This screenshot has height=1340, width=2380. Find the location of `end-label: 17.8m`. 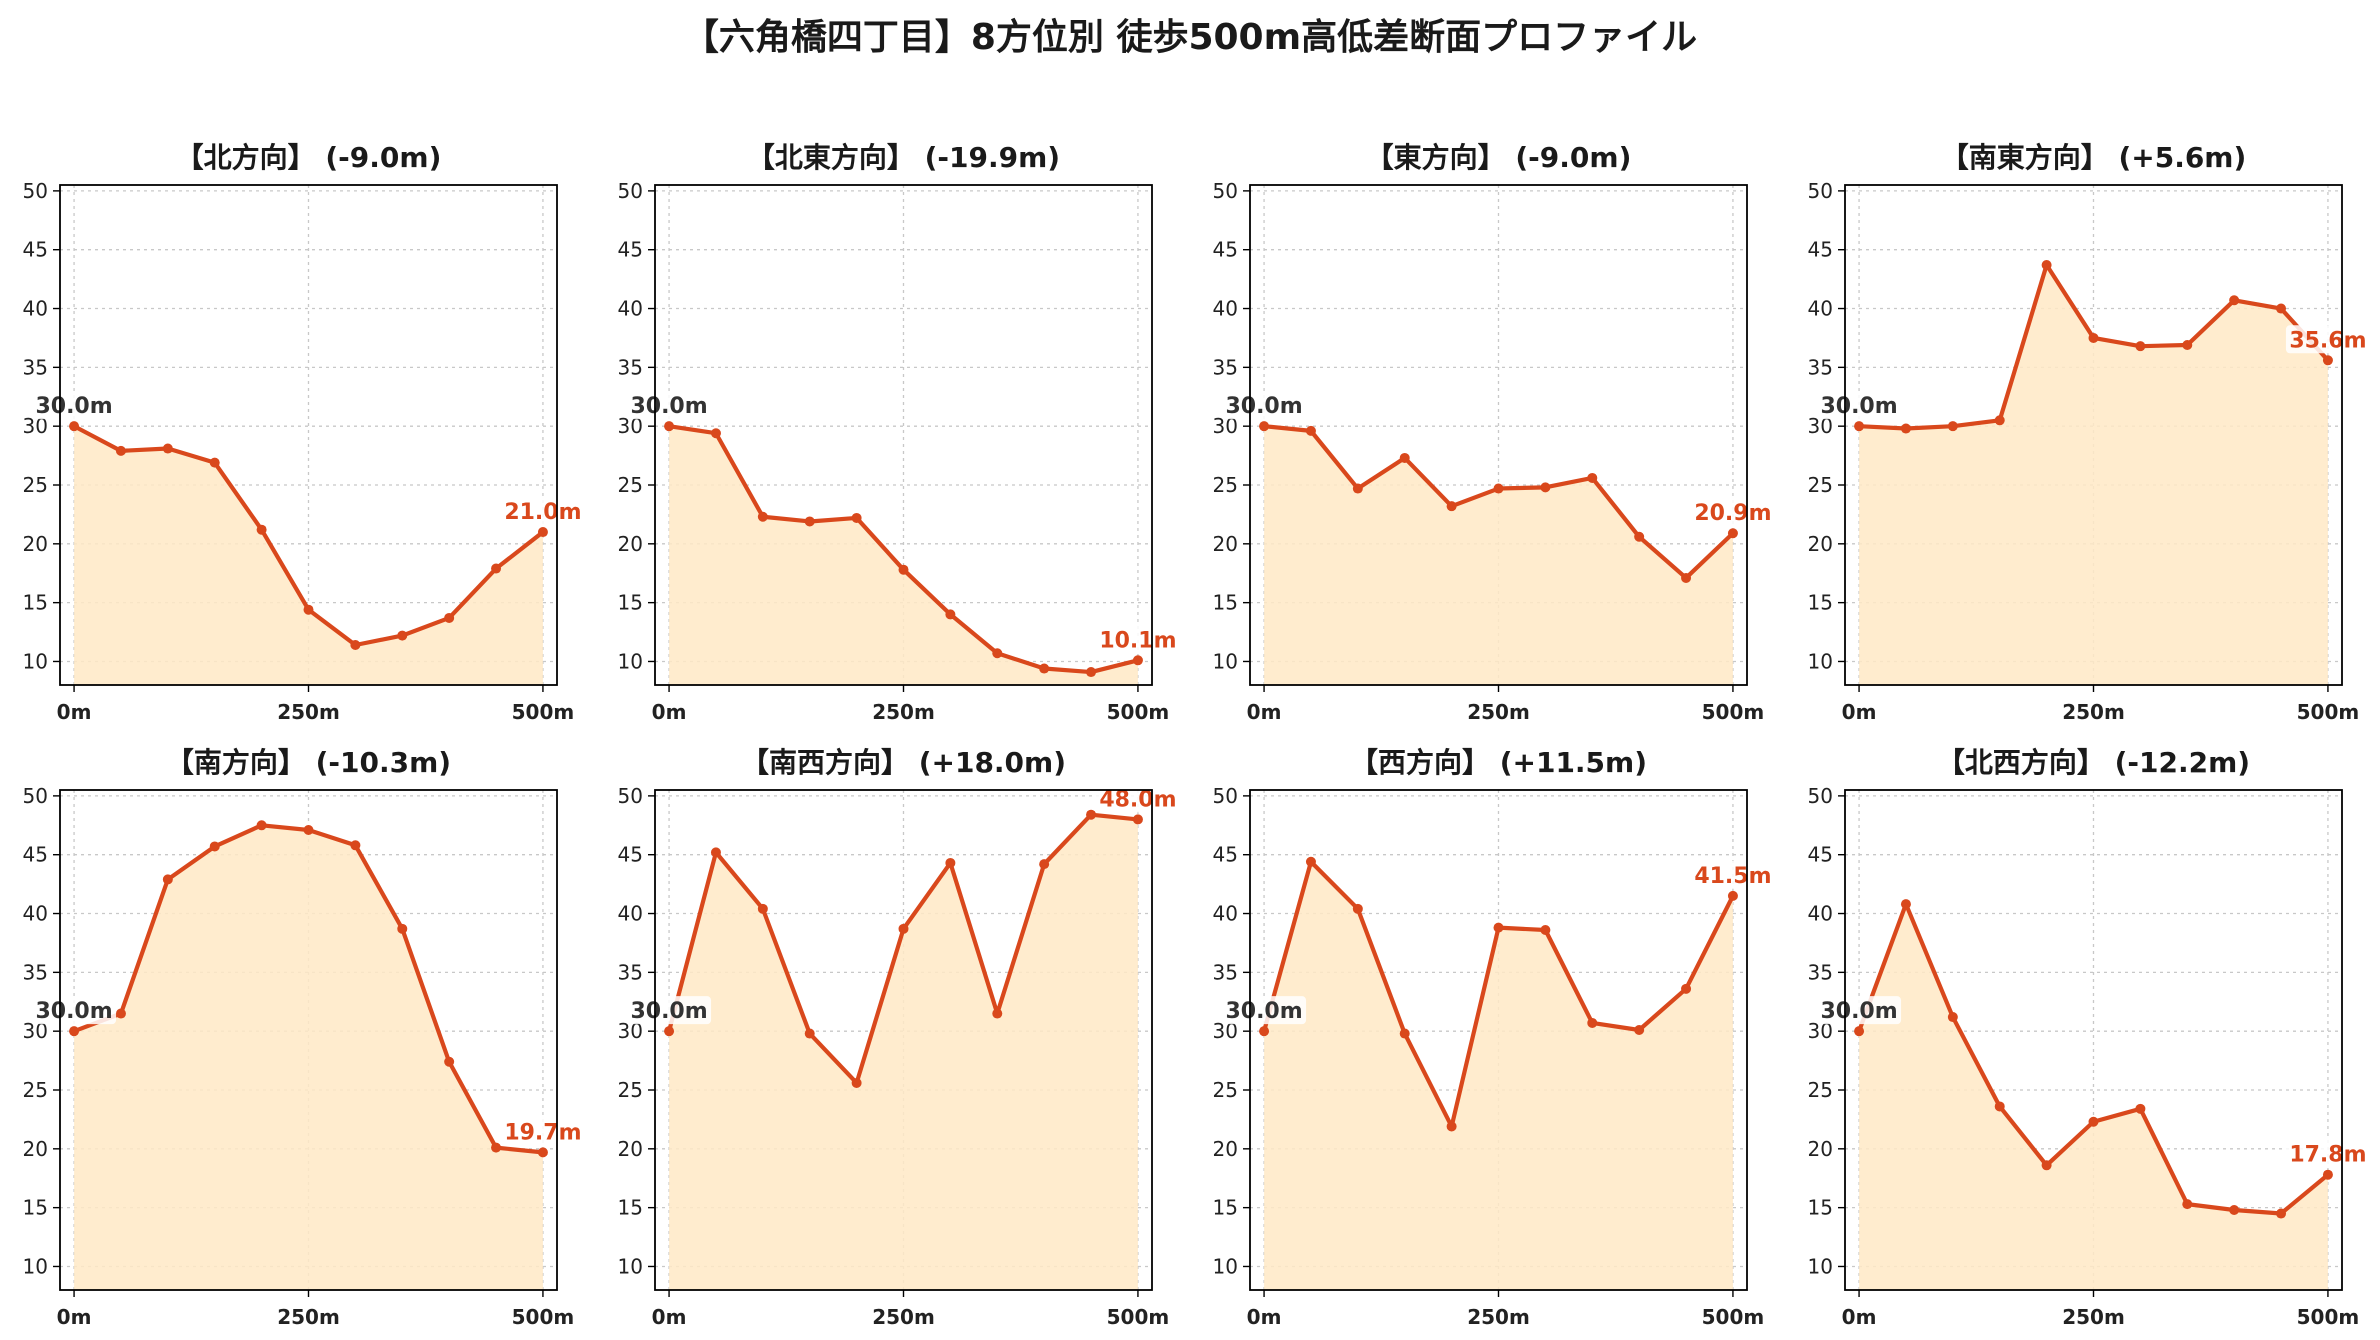

end-label: 17.8m is located at coordinates (2327, 1155).